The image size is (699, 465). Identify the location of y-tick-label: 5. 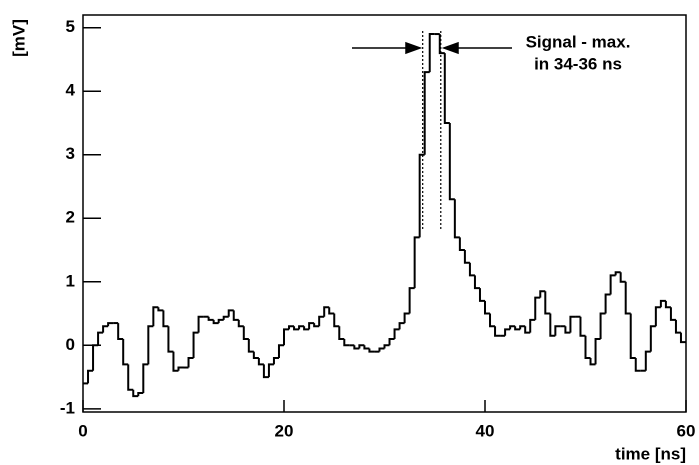
(70, 26).